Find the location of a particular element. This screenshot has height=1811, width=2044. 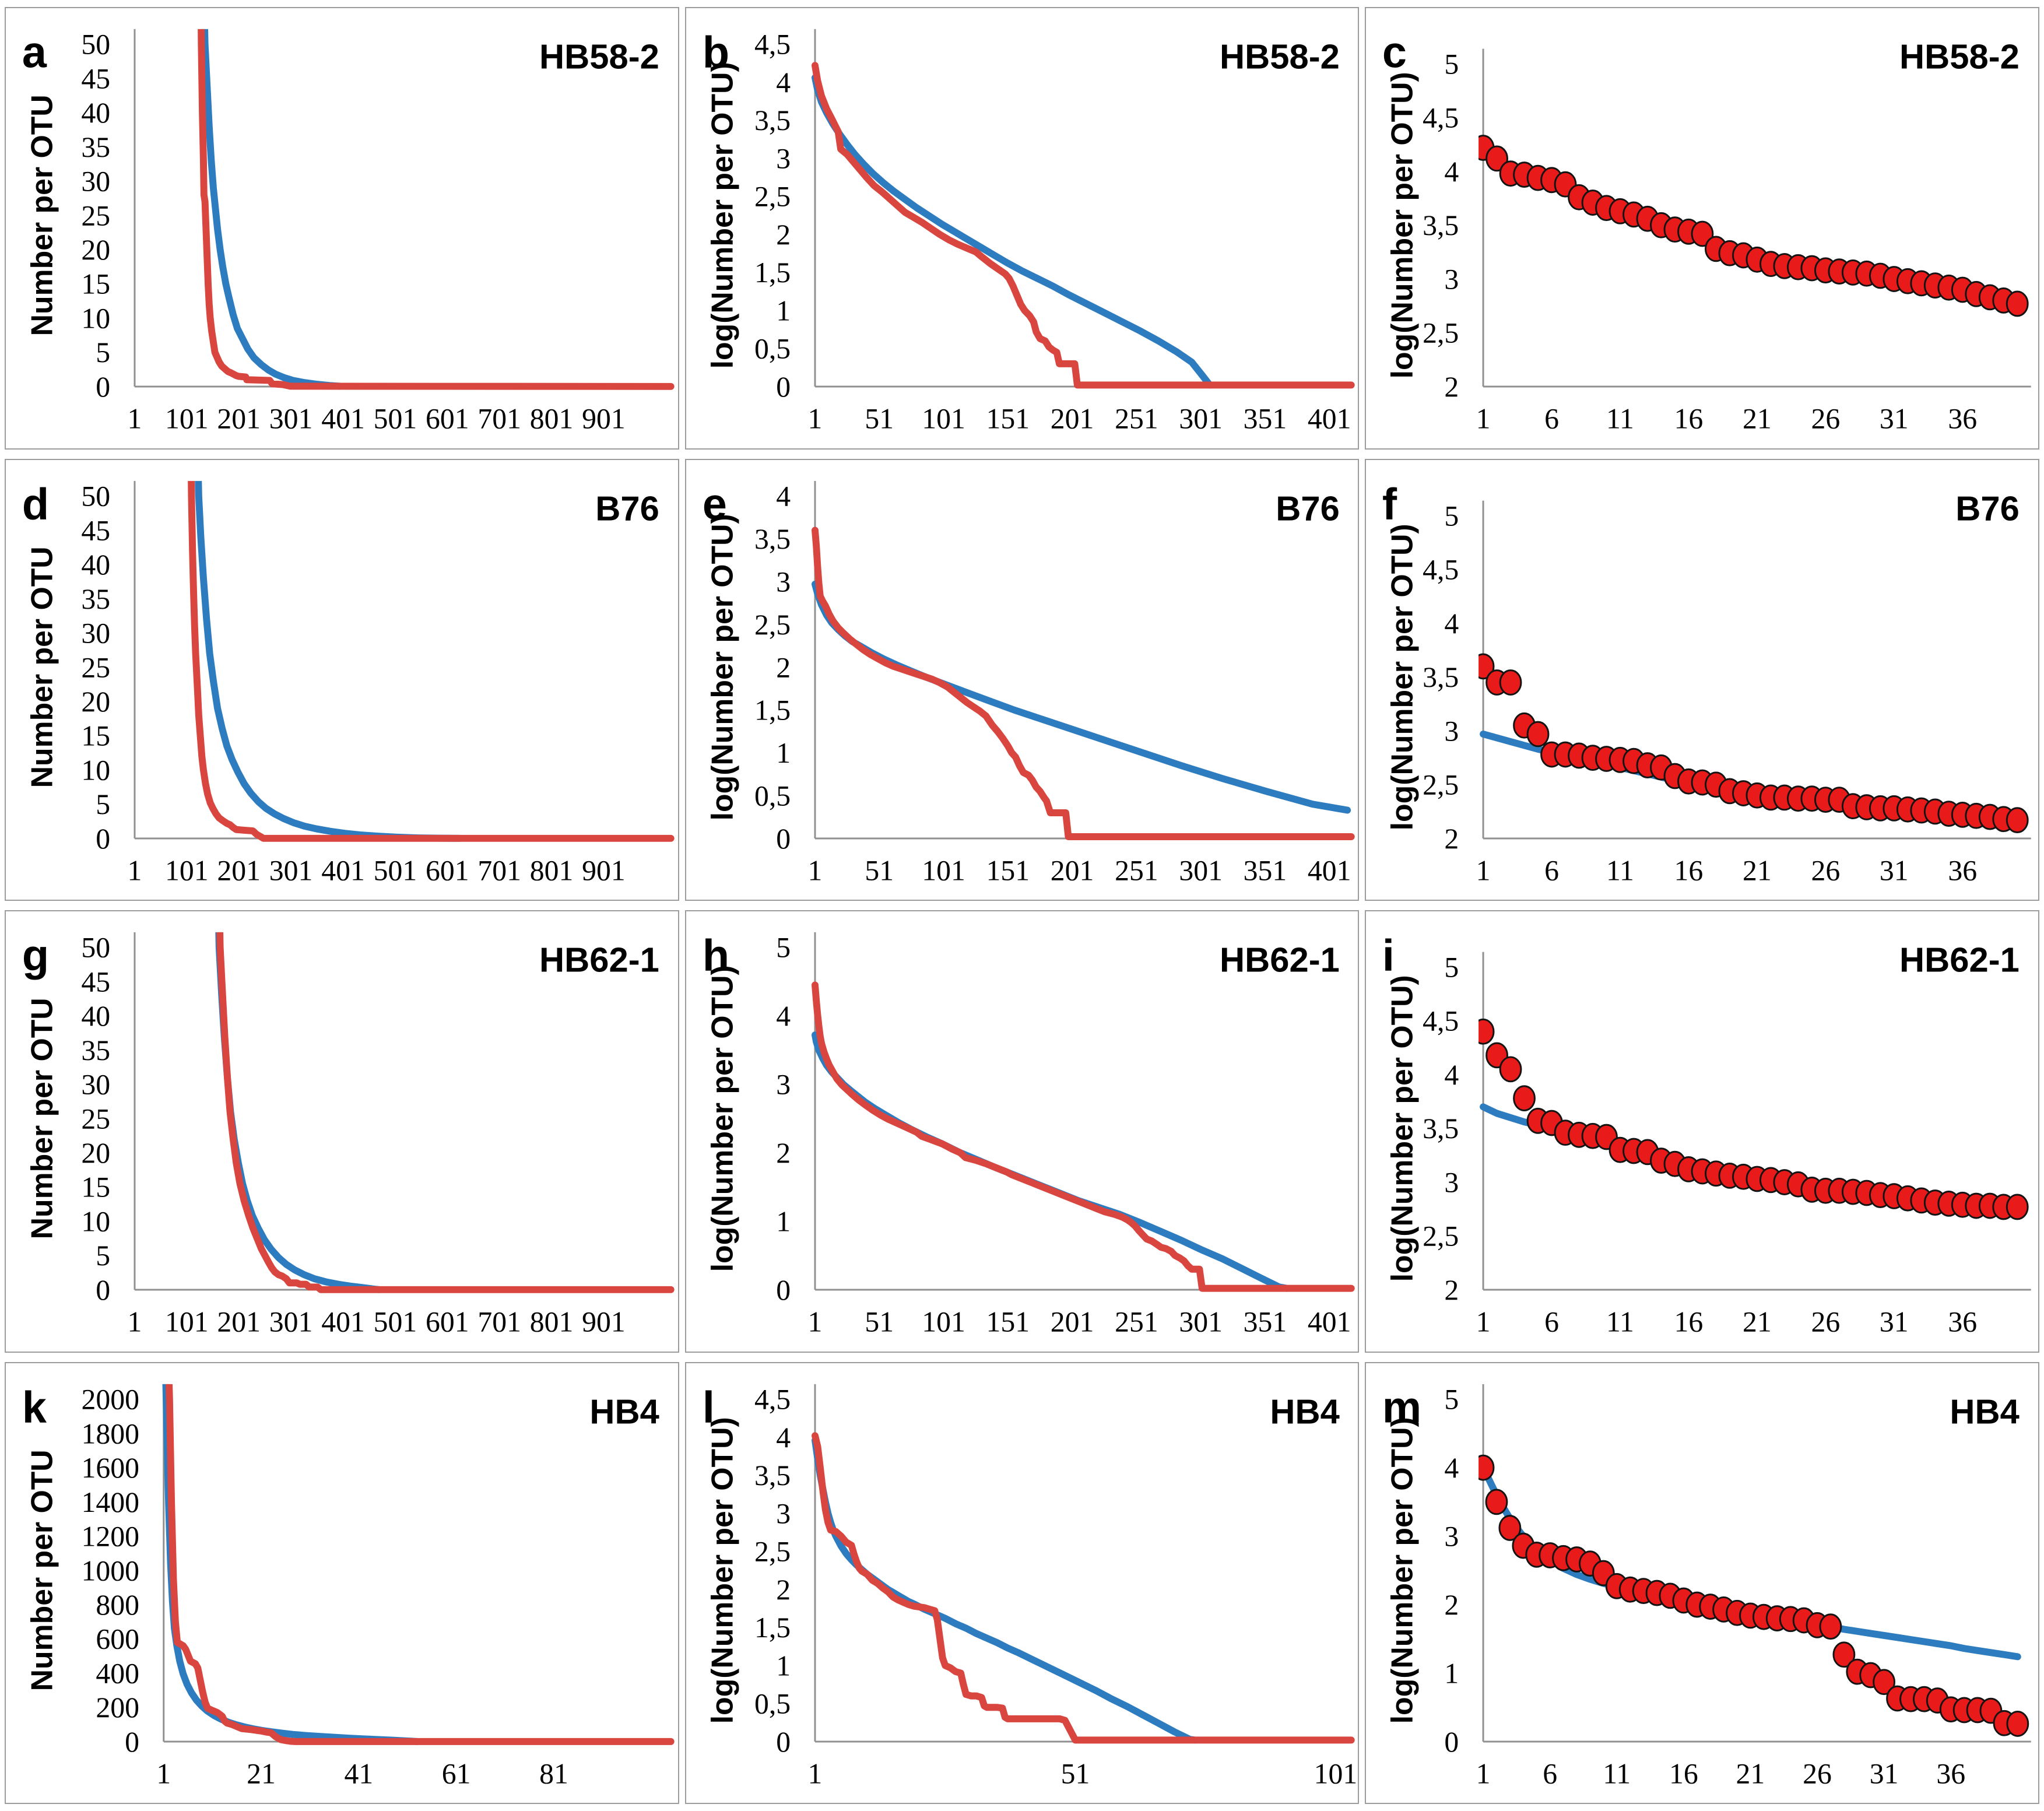

x-tick-label: 601 is located at coordinates (448, 870).